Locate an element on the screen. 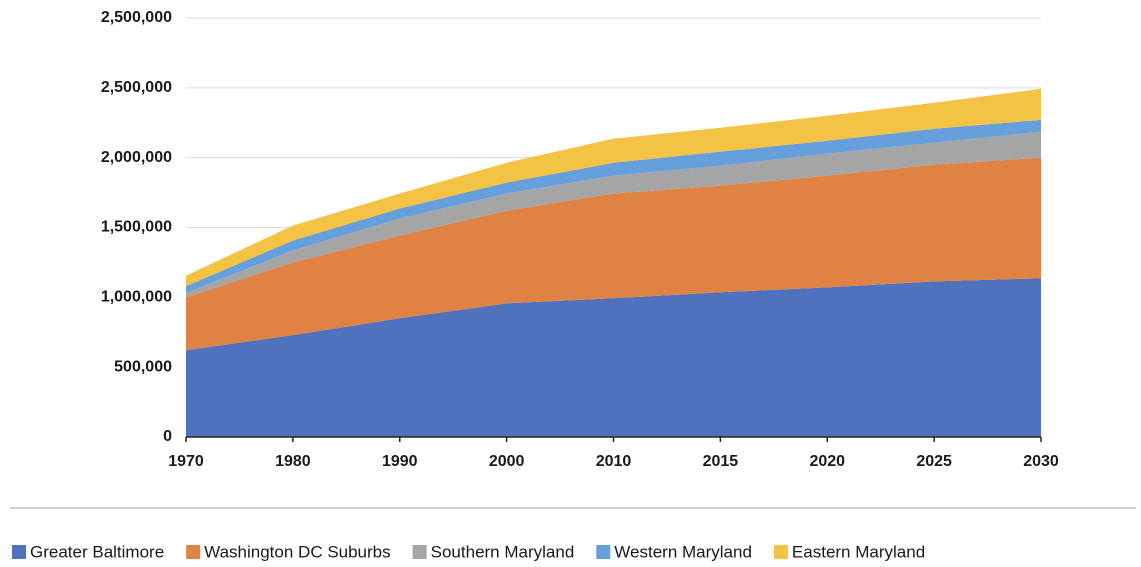  x-tick-label: 2015 is located at coordinates (721, 461).